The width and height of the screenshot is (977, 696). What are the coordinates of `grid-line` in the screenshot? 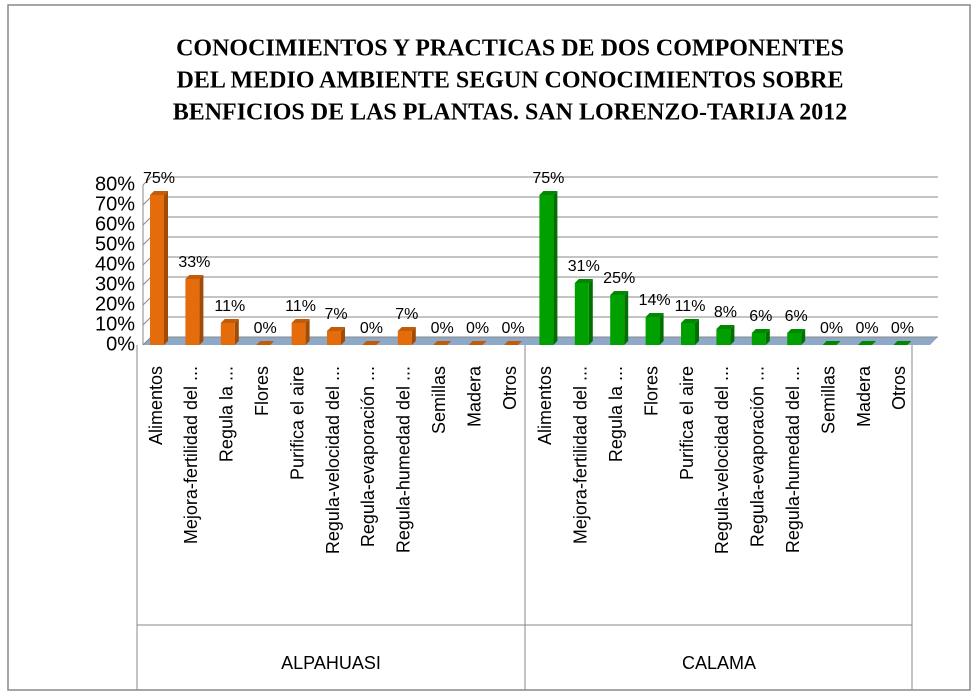 It's located at (540, 181).